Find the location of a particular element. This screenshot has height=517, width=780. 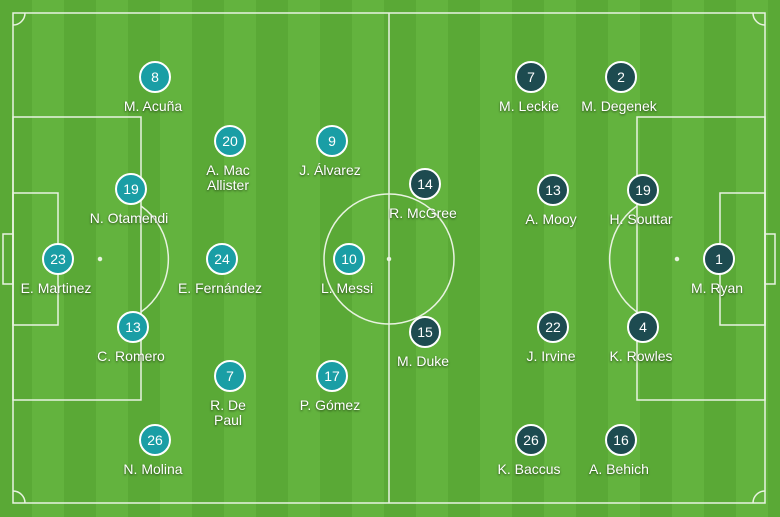

right-penalty-spot is located at coordinates (677, 259).